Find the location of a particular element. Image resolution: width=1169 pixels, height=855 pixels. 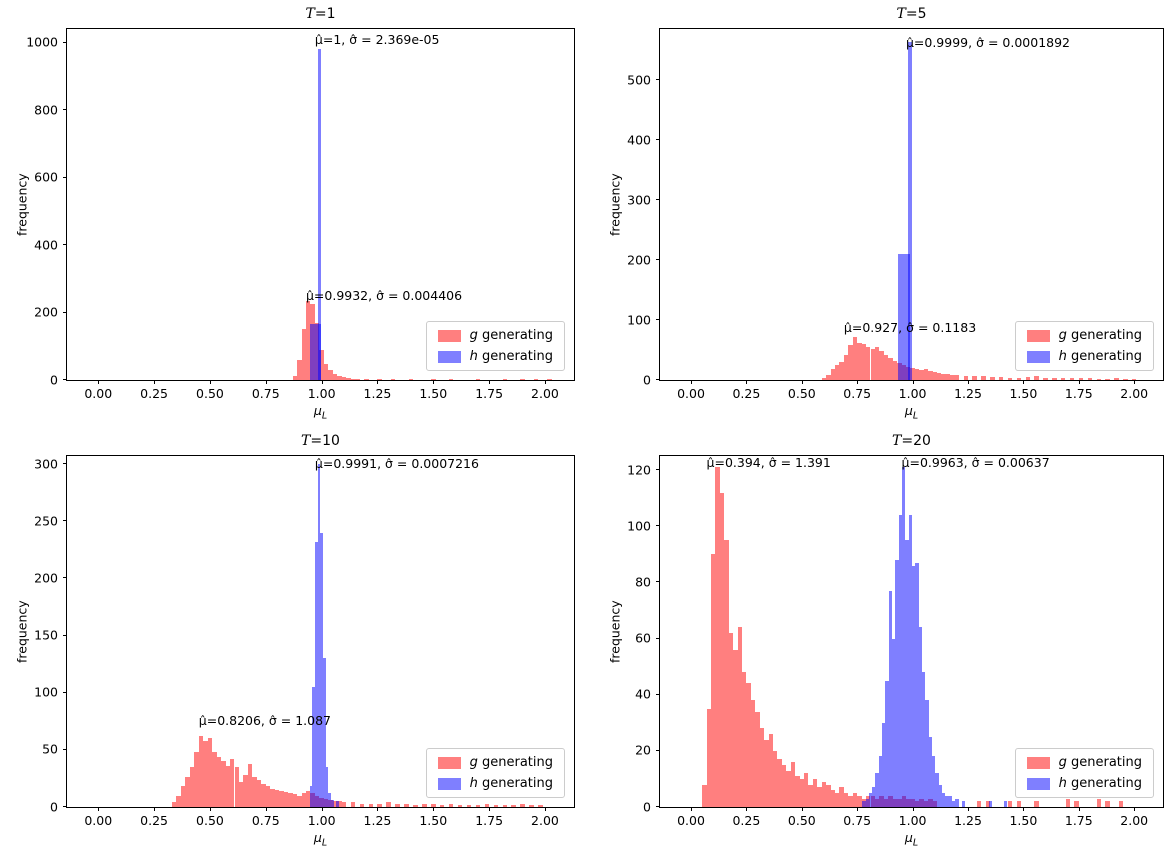

y-tick-label: 400 is located at coordinates (639, 139).